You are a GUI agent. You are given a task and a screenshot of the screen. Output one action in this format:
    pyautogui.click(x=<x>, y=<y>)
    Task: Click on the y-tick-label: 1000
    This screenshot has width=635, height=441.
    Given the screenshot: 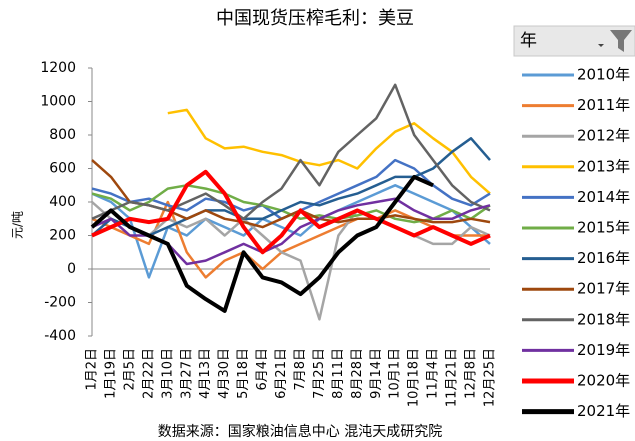 What is the action you would take?
    pyautogui.click(x=58, y=102)
    